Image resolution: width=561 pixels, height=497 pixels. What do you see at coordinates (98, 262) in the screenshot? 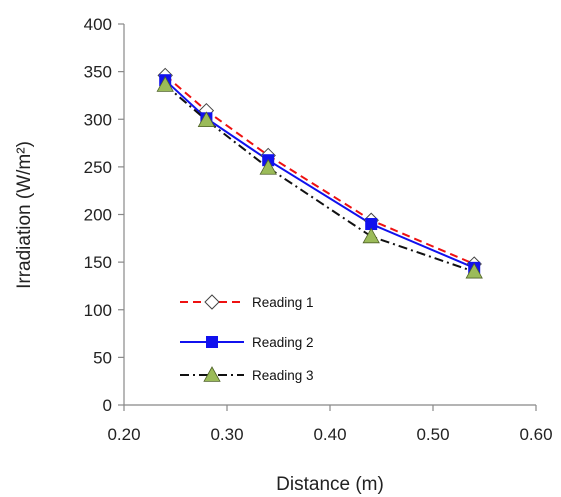
I see `y-tick-label: 150` at bounding box center [98, 262].